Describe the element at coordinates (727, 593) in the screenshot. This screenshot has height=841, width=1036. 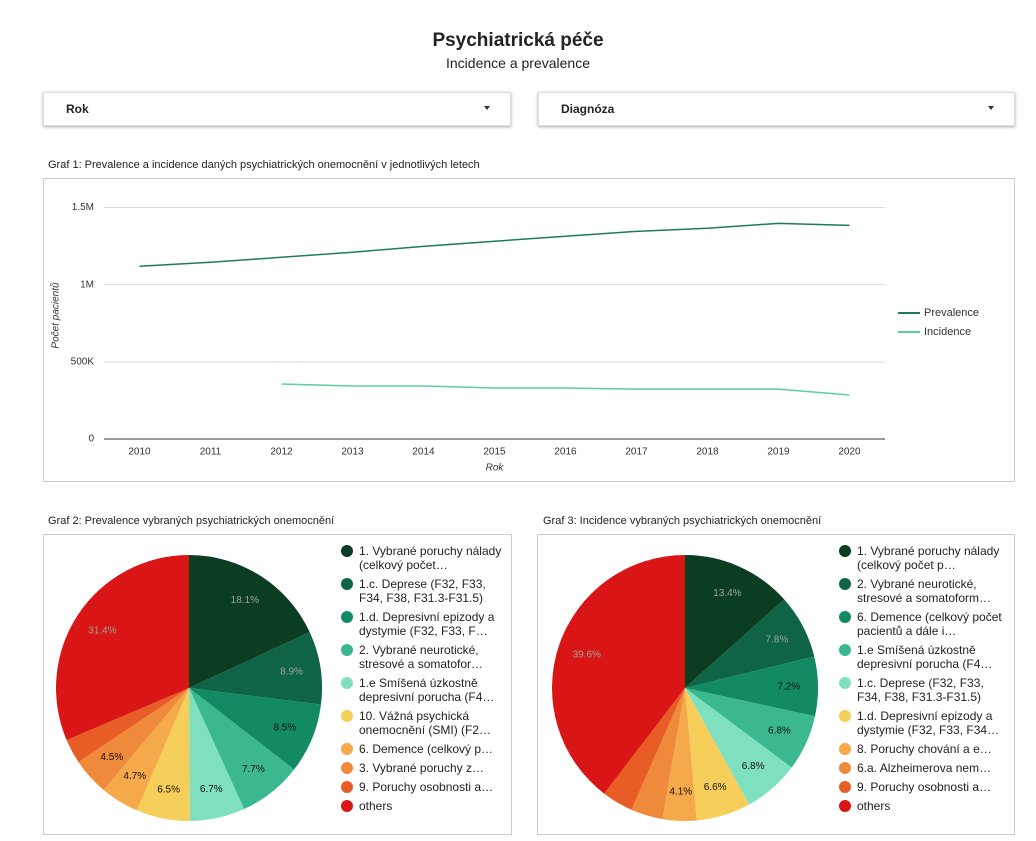
I see `slice-label: 13.4%` at that location.